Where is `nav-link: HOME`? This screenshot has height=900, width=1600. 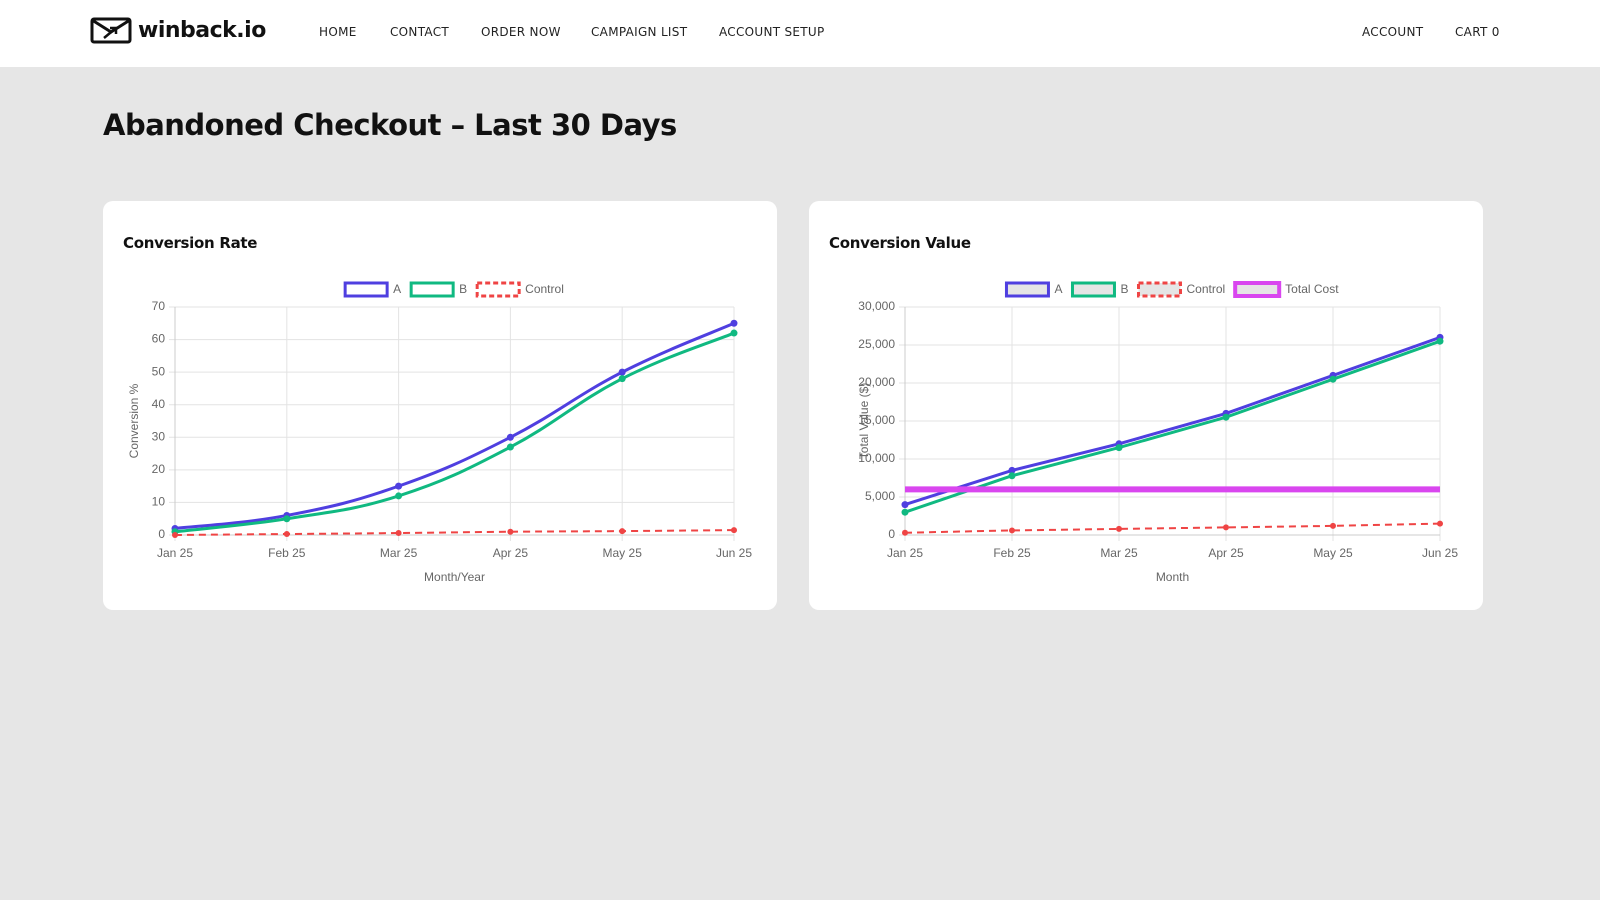 nav-link: HOME is located at coordinates (338, 32).